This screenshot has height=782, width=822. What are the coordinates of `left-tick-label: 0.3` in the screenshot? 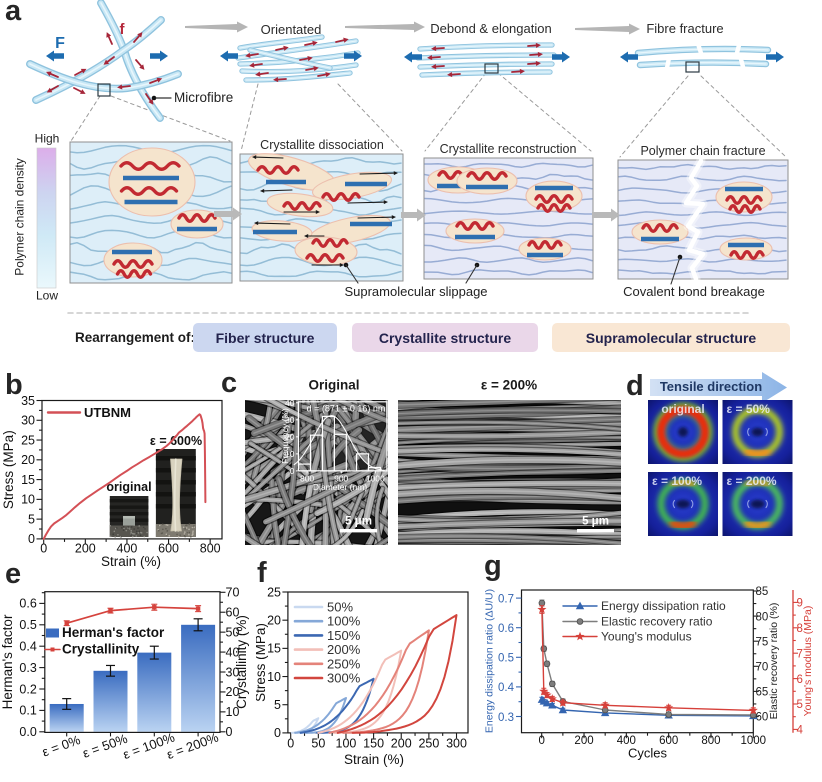 It's located at (506, 718).